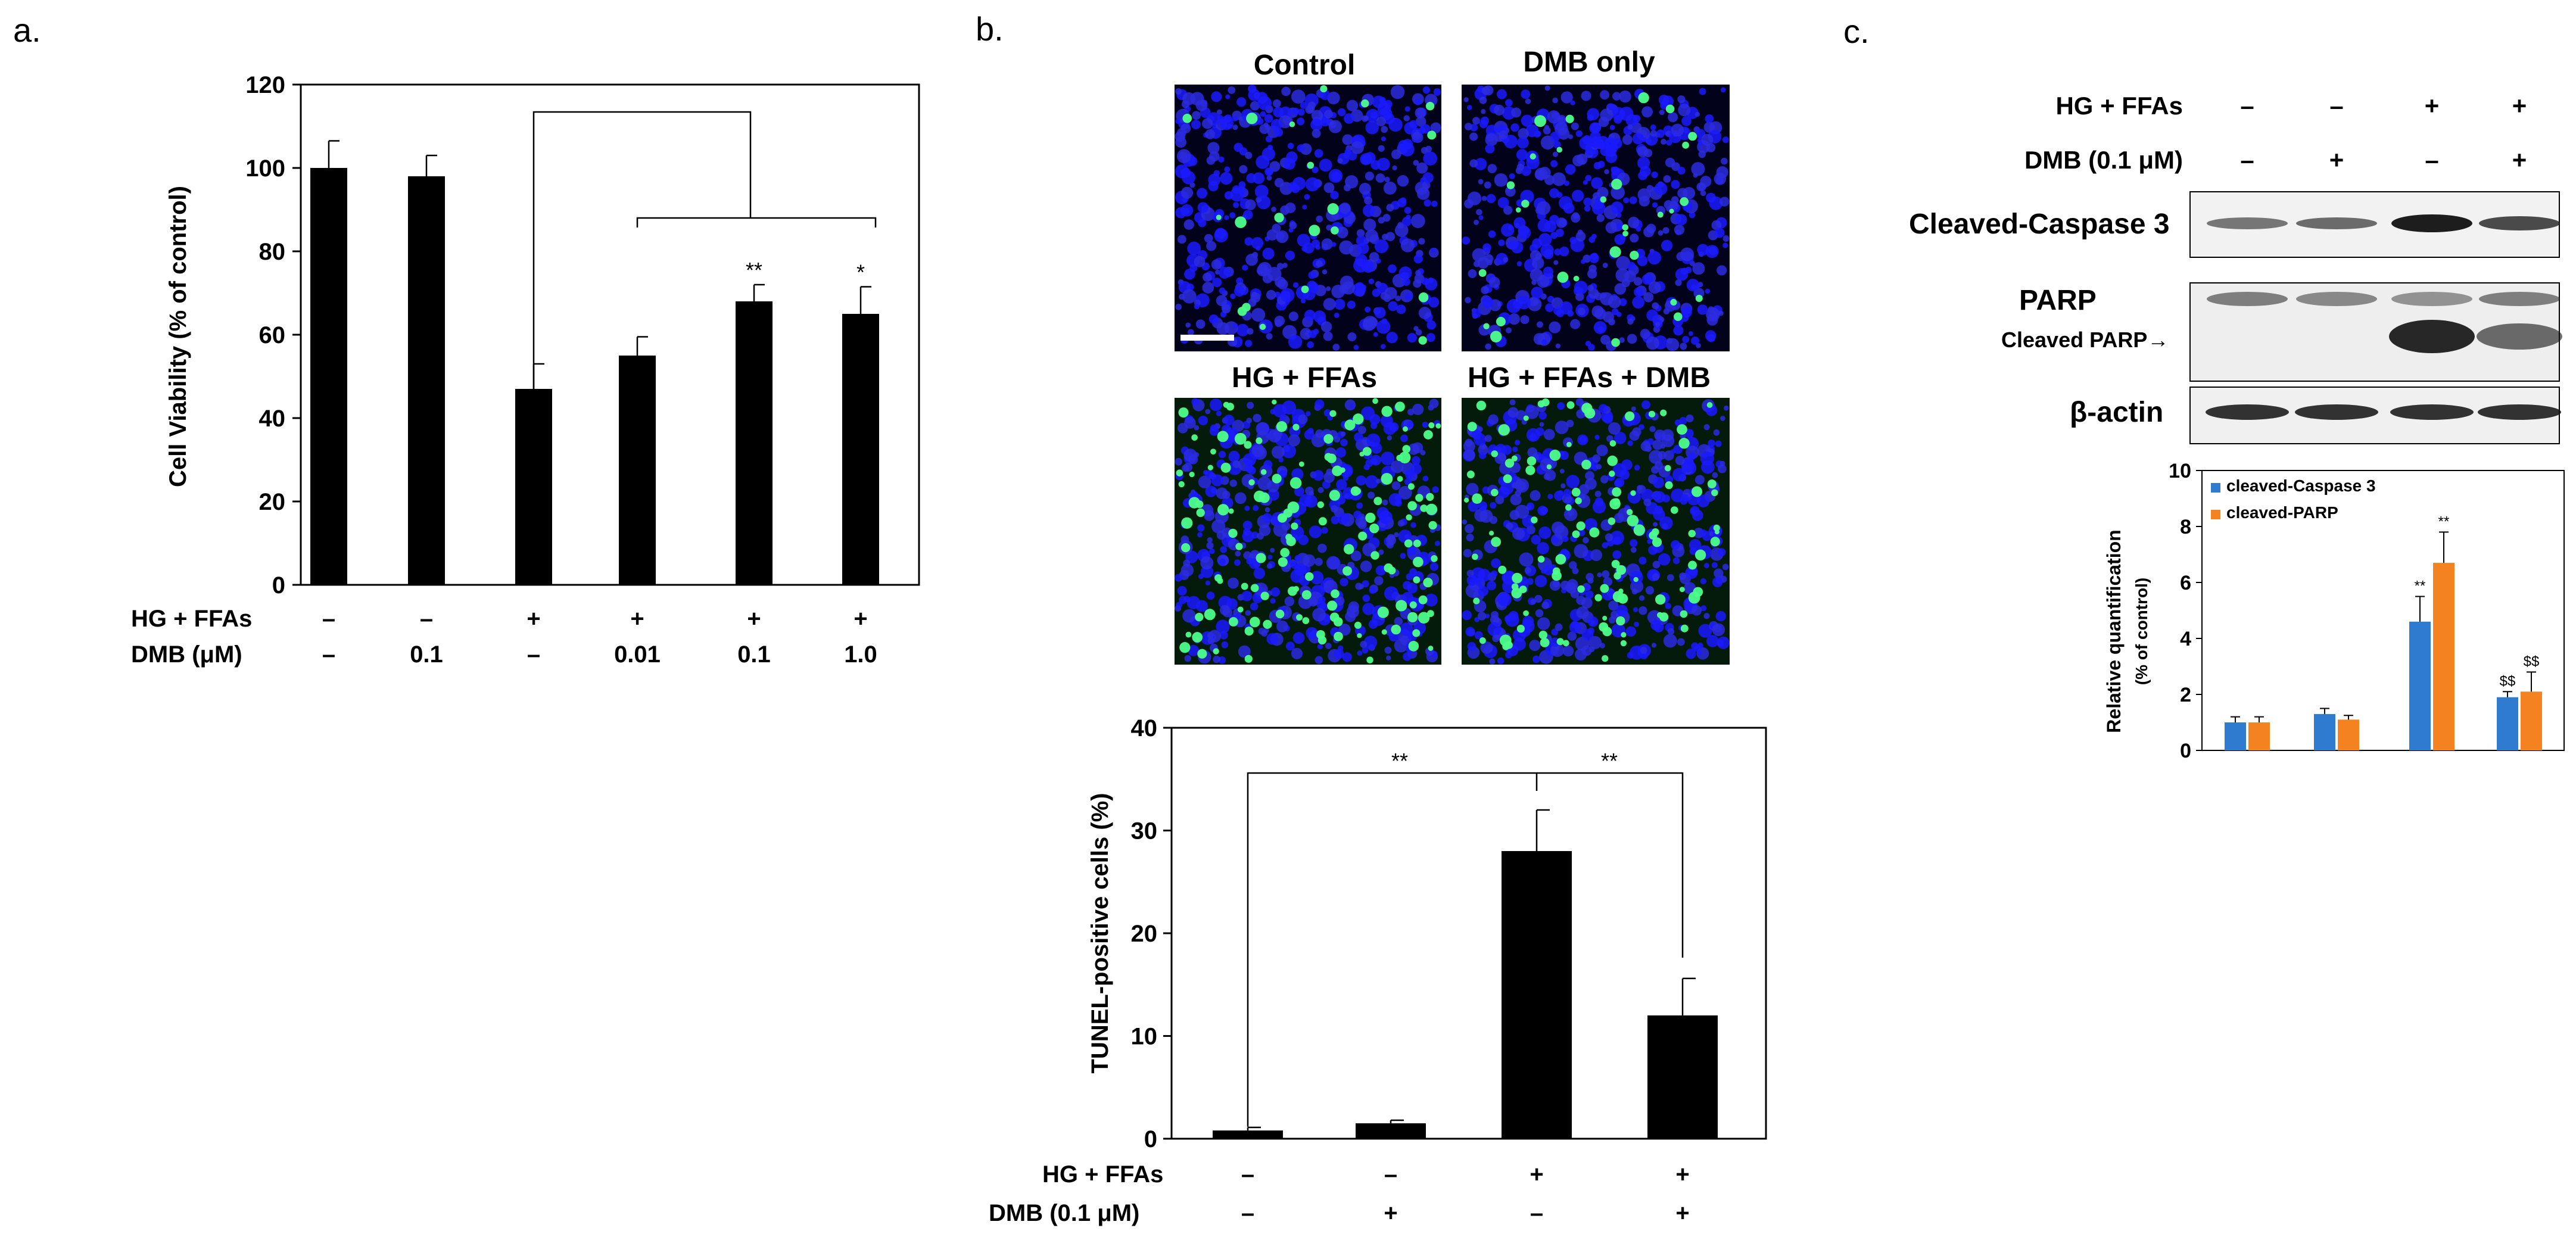  I want to click on wb-band-caspase3, so click(2431, 223).